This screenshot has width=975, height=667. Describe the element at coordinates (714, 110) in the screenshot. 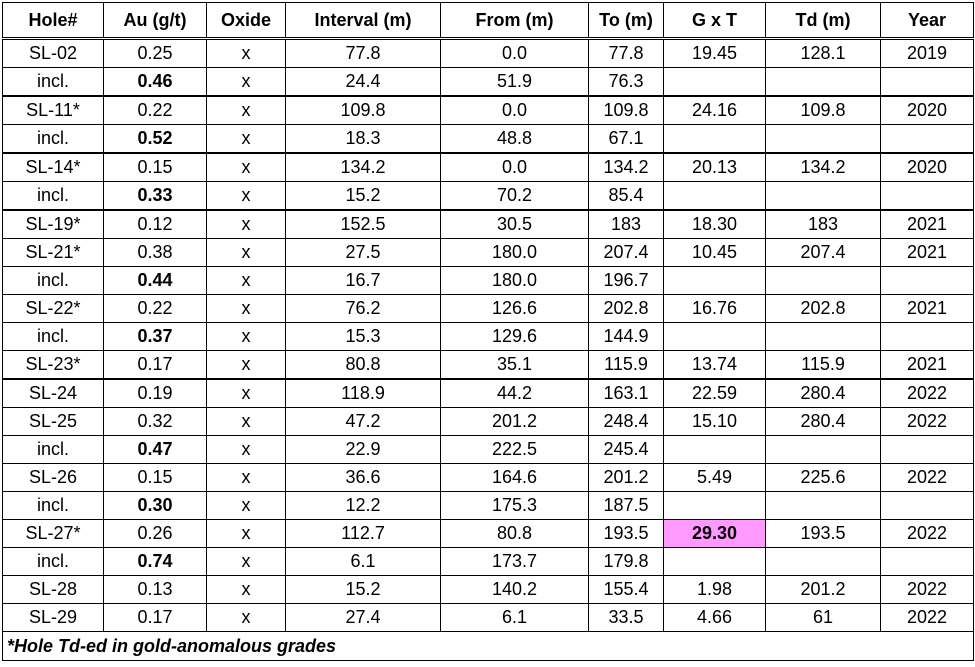

I see `table-cell: 24.16` at that location.